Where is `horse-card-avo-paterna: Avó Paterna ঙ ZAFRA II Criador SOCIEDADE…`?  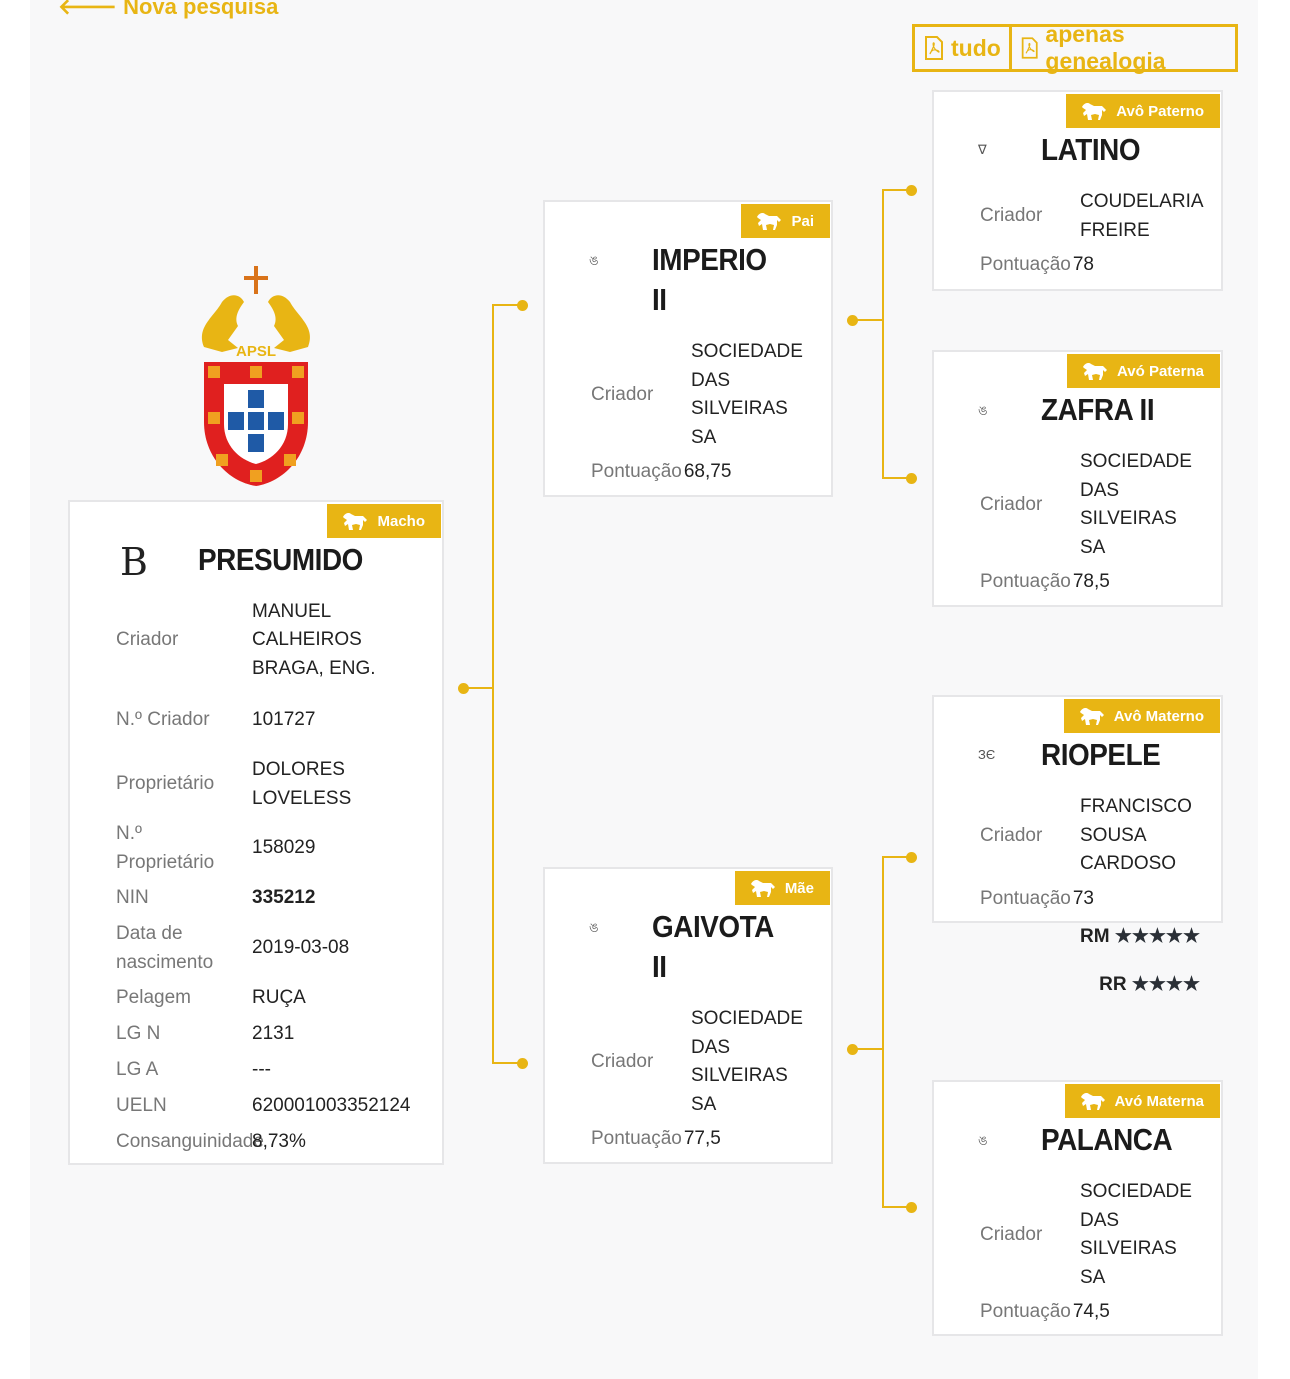 horse-card-avo-paterna: Avó Paterna ঙ ZAFRA II Criador SOCIEDADE… is located at coordinates (1077, 478).